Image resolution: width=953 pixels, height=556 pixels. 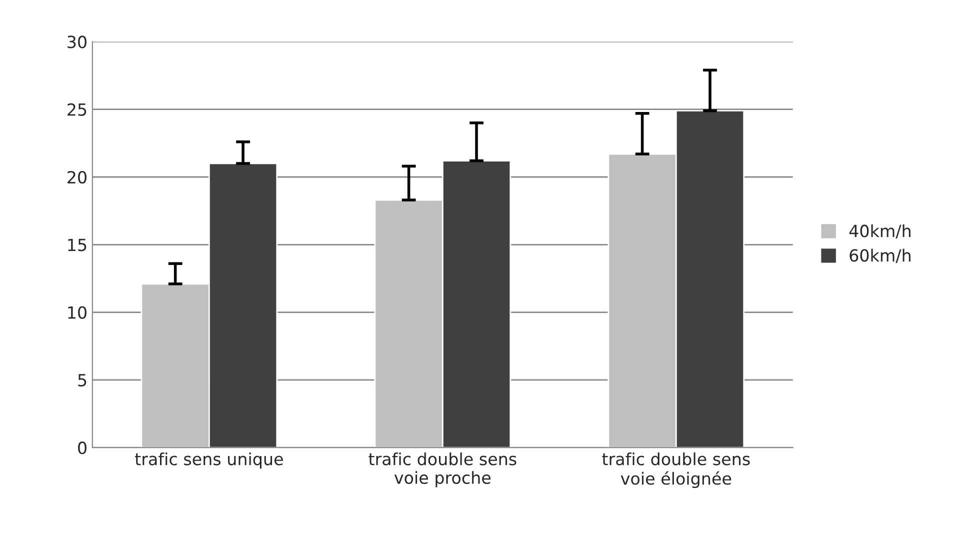 I want to click on y-tick-label: 15, so click(x=77, y=245).